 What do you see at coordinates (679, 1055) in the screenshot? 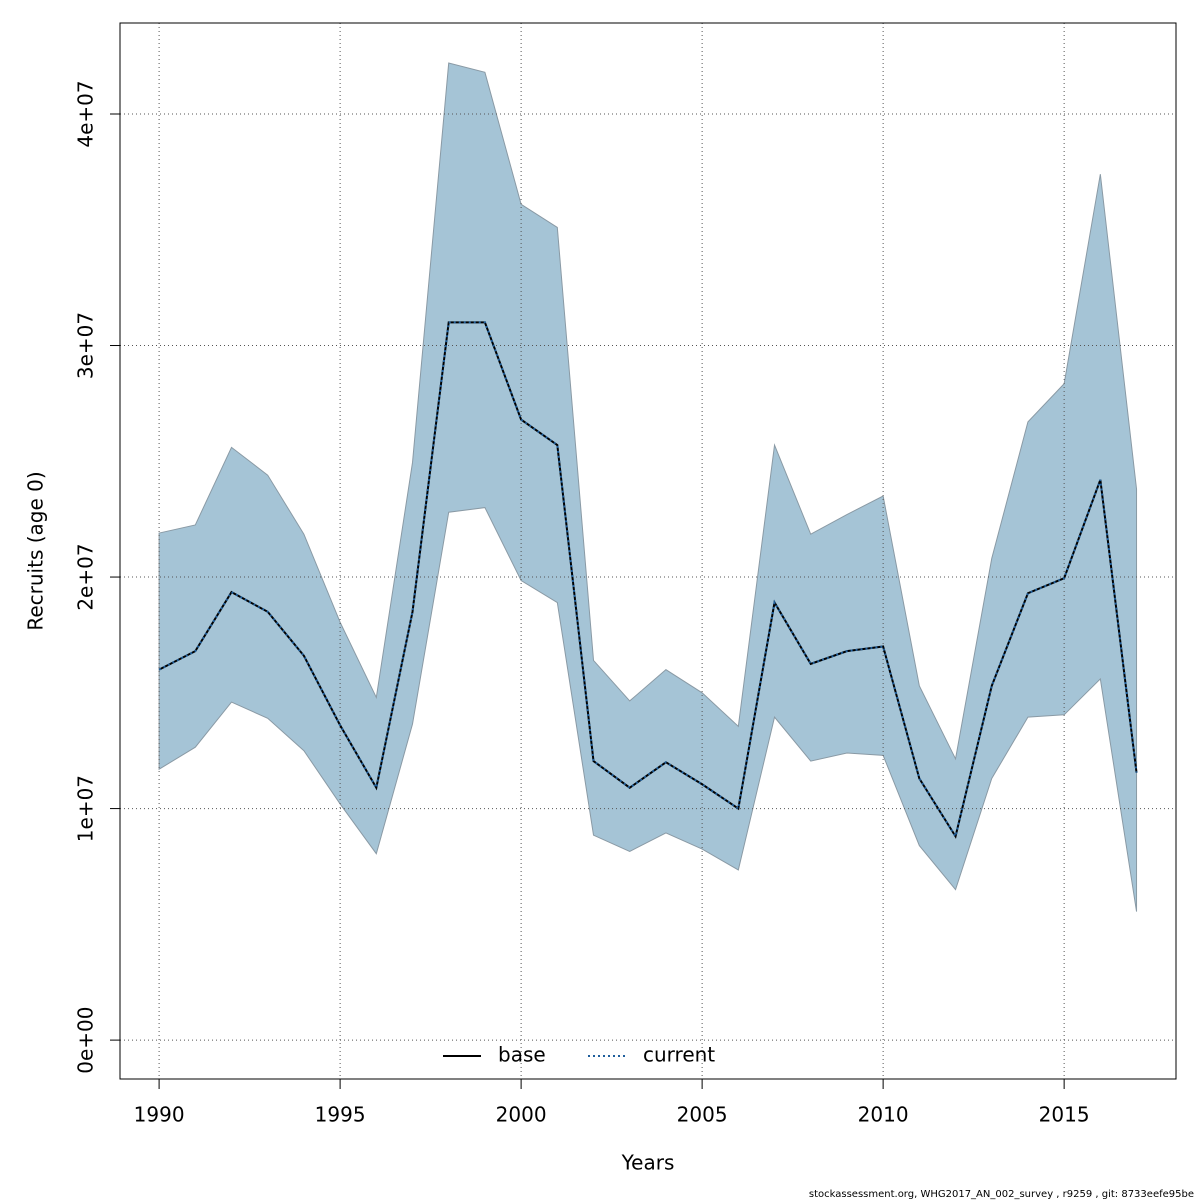
I see `legend-label: current` at bounding box center [679, 1055].